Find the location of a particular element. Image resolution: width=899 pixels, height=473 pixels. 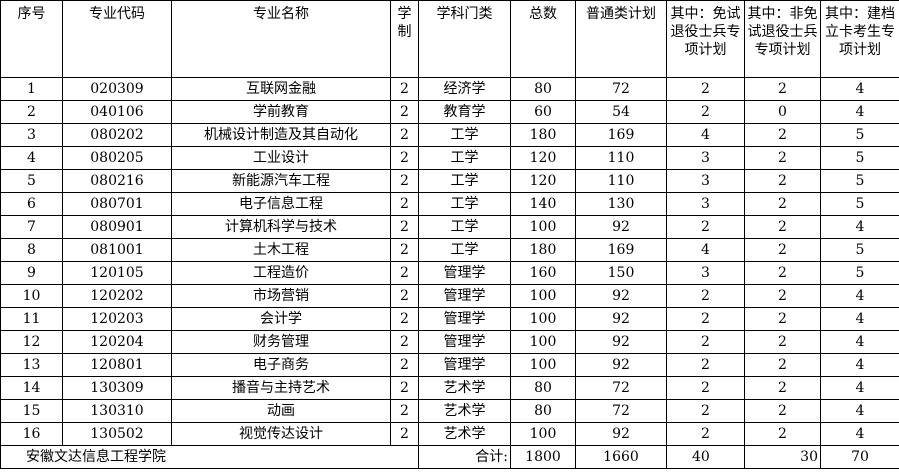

cell-total: 180 is located at coordinates (543, 250).